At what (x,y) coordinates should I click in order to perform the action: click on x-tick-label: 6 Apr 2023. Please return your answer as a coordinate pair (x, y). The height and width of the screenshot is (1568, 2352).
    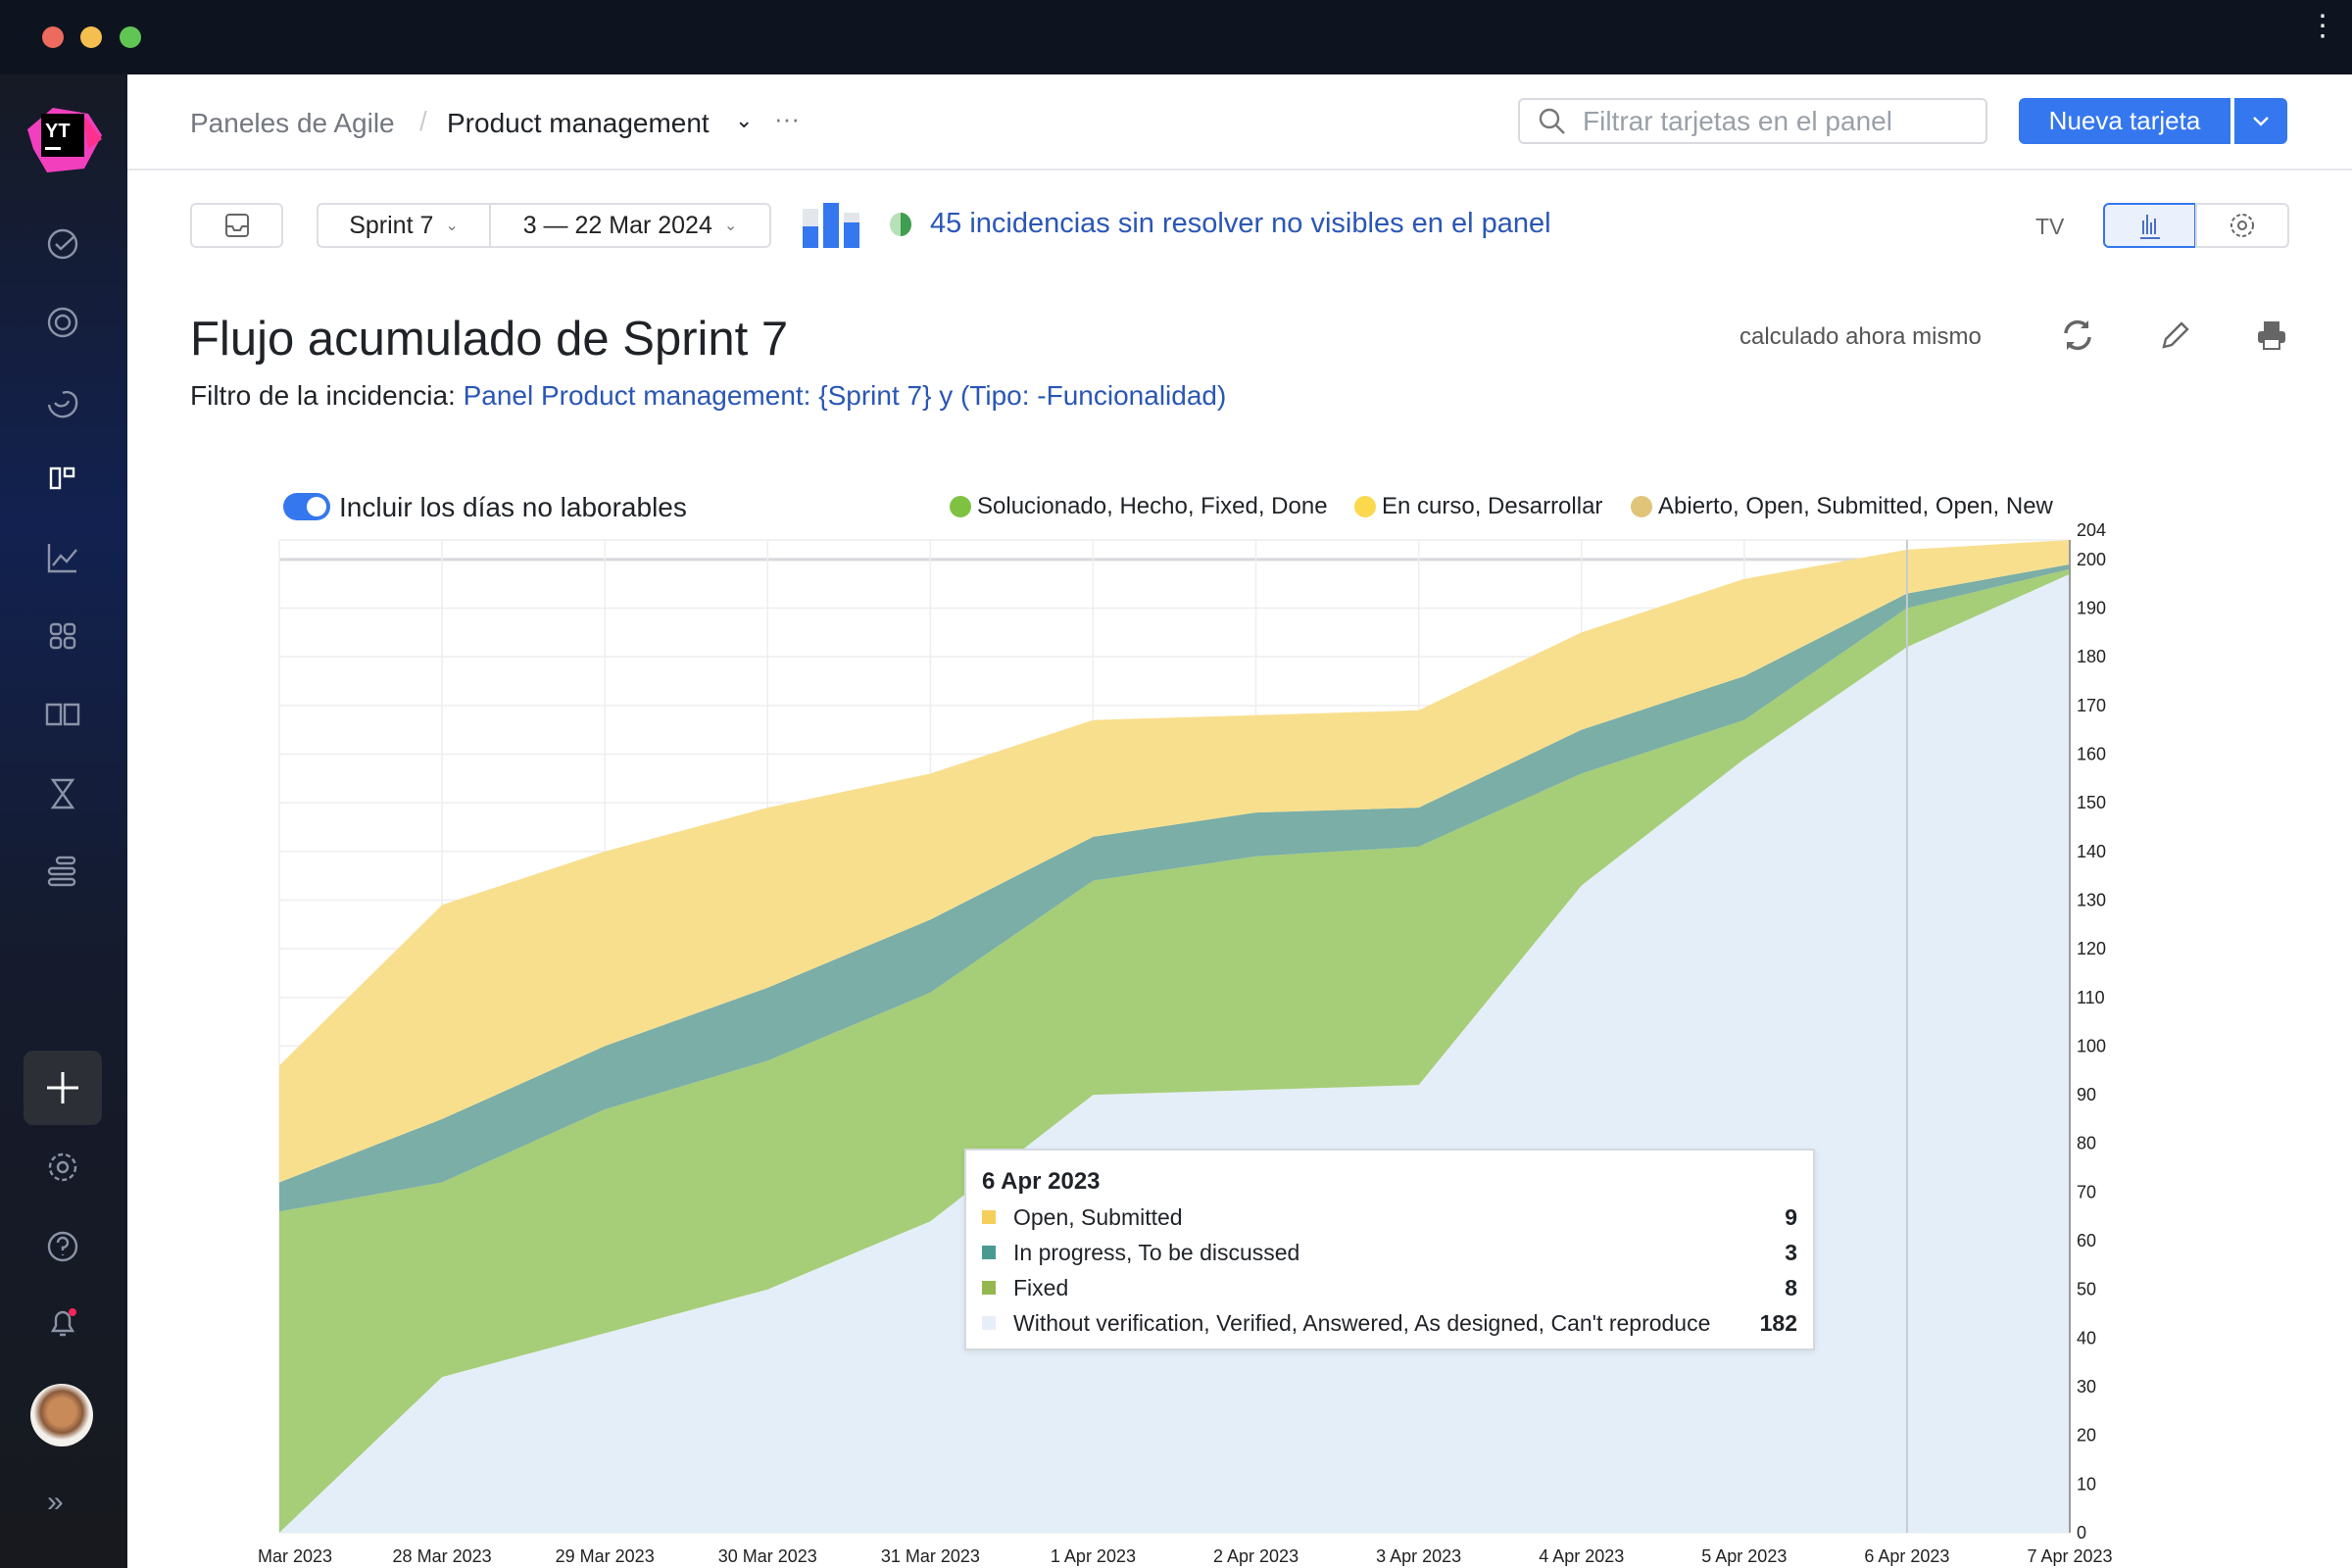
    Looking at the image, I should click on (1906, 1556).